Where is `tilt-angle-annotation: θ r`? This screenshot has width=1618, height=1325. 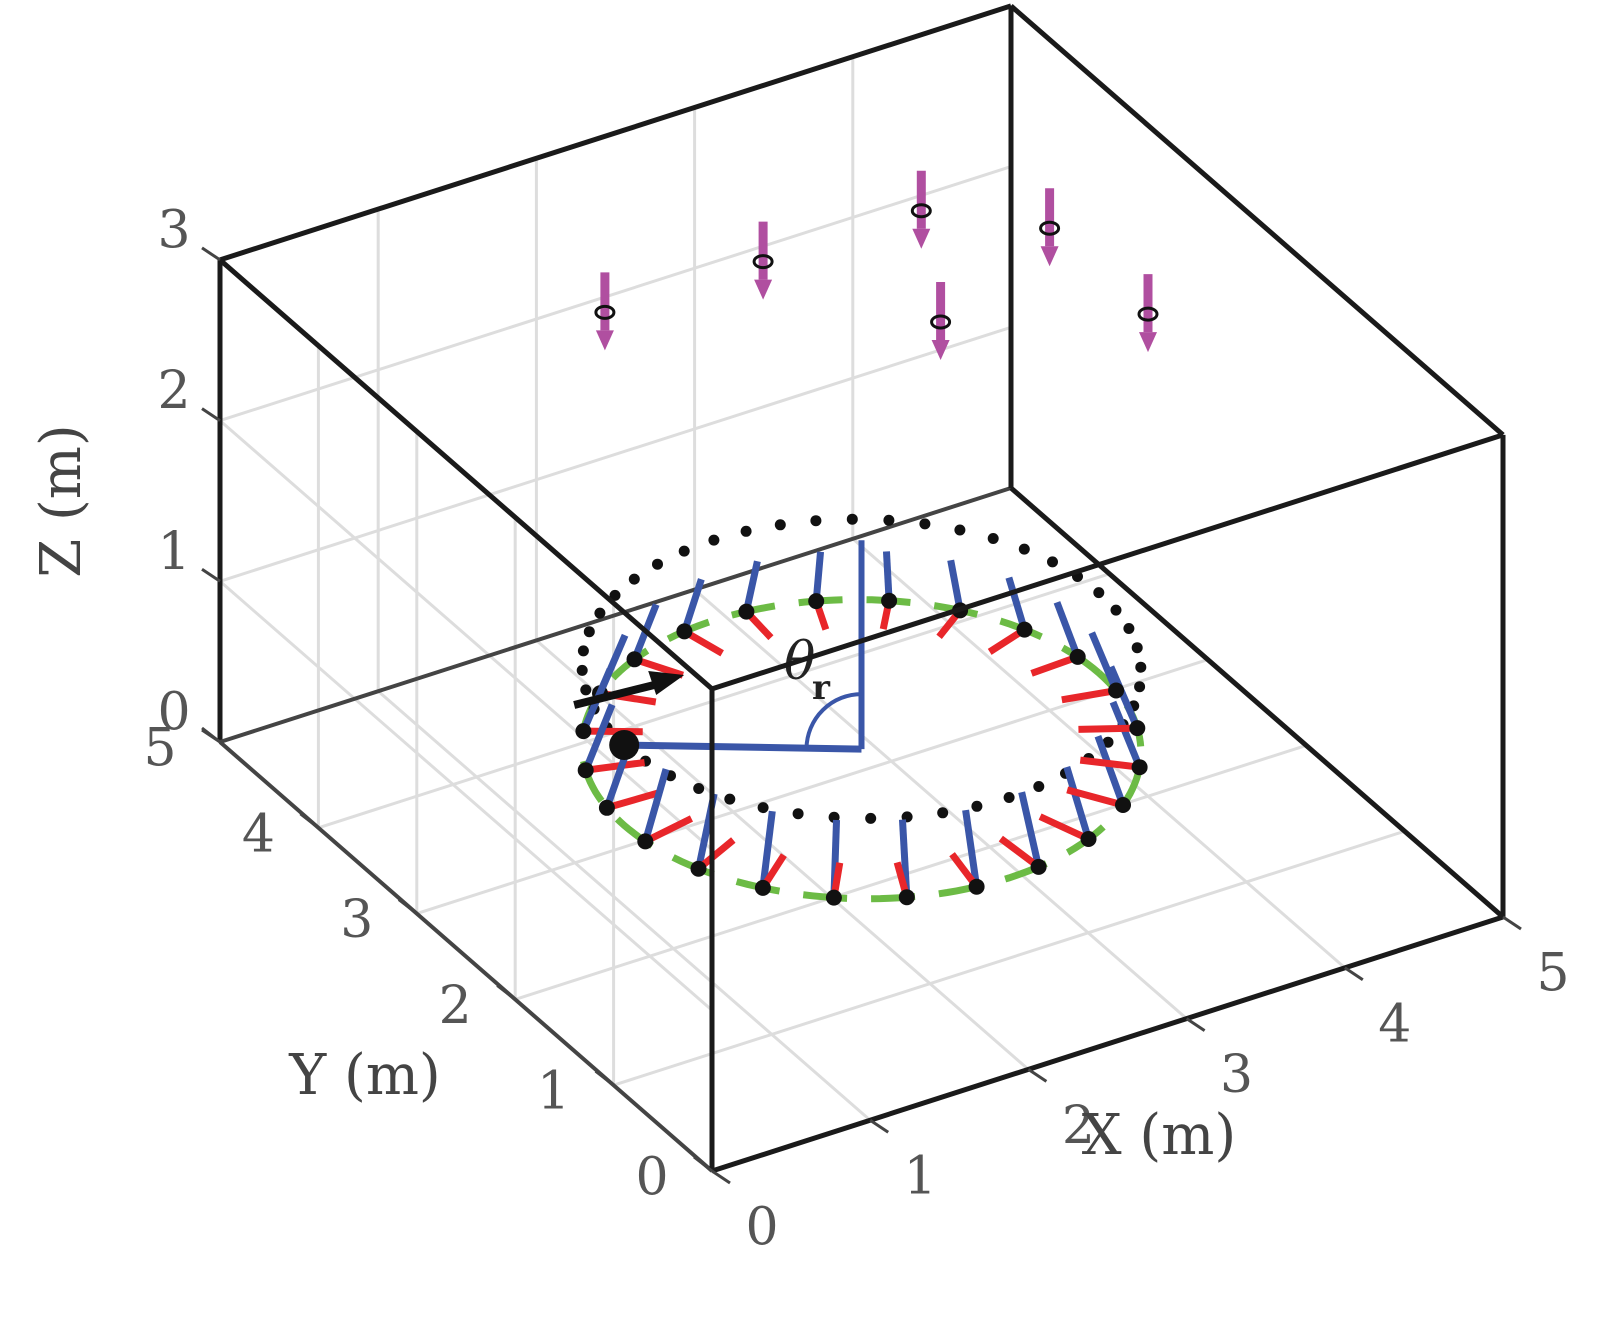
tilt-angle-annotation: θ r is located at coordinates (807, 670).